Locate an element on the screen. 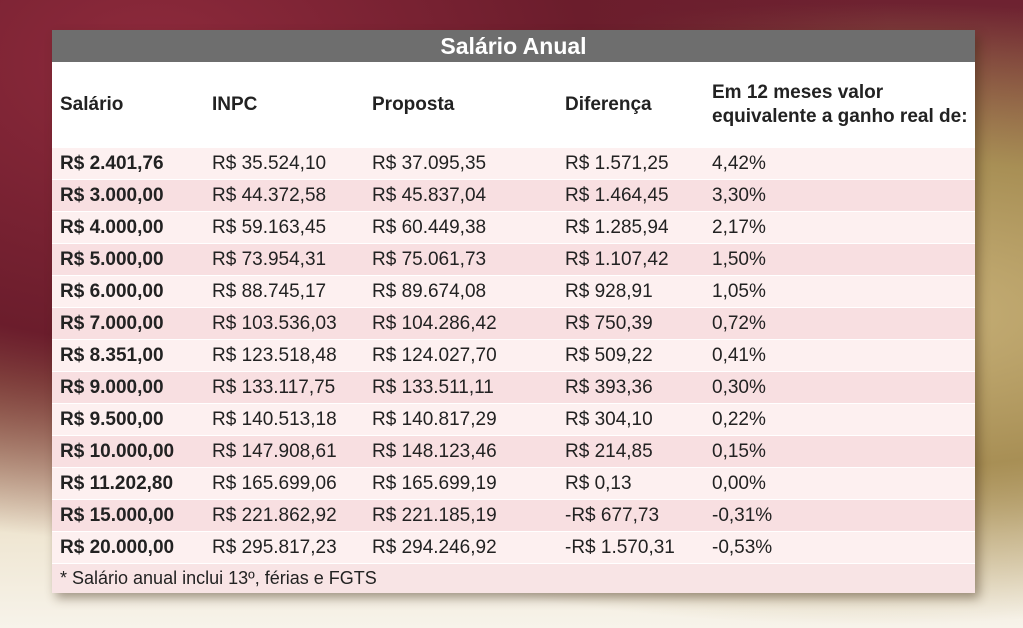  table-cell: R$ 1.571,25 is located at coordinates (630, 164).